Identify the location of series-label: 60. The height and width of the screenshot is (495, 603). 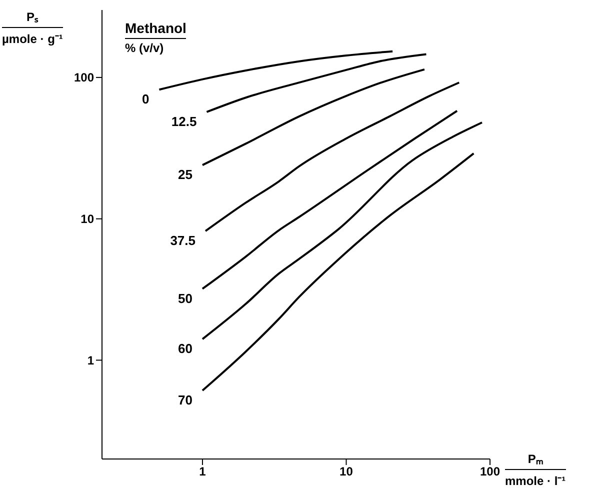
(185, 348).